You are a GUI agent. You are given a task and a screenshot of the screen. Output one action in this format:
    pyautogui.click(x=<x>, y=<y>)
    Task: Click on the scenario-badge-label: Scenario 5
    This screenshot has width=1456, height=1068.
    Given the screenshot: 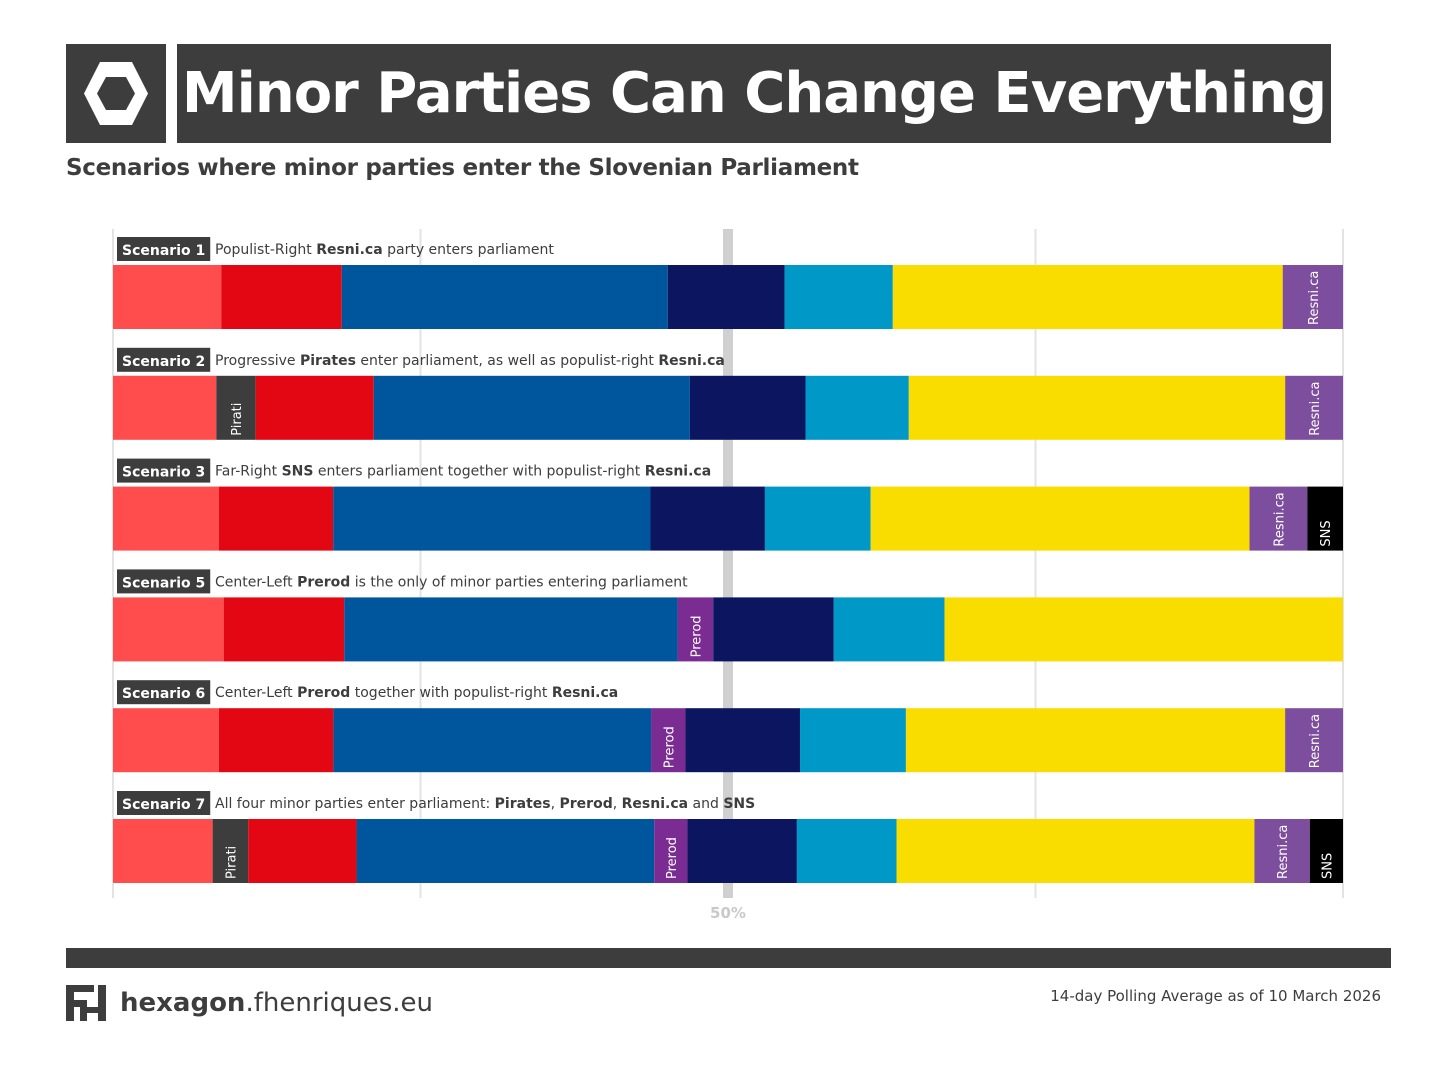 What is the action you would take?
    pyautogui.click(x=163, y=583)
    